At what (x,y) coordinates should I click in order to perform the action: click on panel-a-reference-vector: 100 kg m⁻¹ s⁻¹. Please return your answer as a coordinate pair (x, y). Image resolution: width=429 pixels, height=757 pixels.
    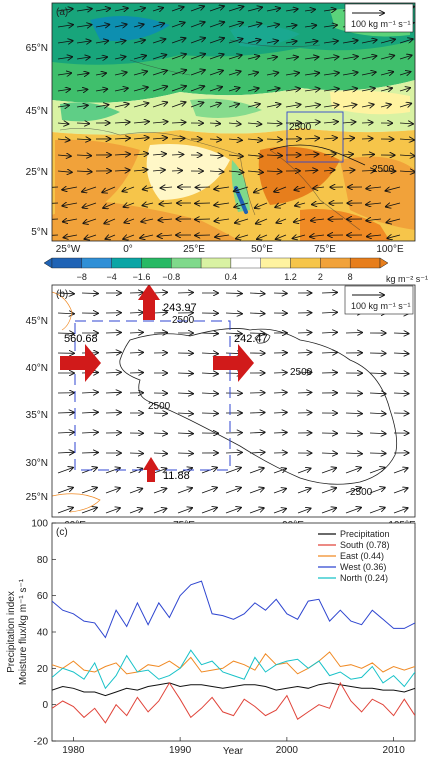
    Looking at the image, I should click on (379, 18).